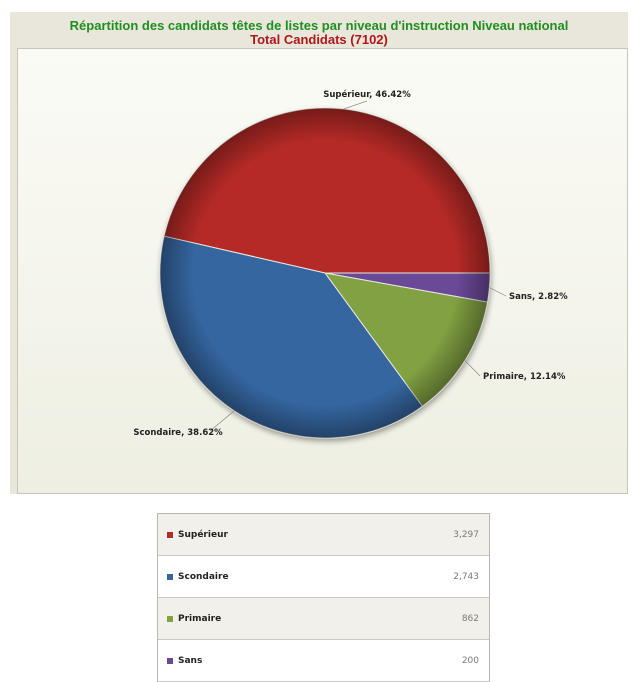 Image resolution: width=633 pixels, height=682 pixels. What do you see at coordinates (323, 535) in the screenshot?
I see `legend-row: Supérieur 3,297` at bounding box center [323, 535].